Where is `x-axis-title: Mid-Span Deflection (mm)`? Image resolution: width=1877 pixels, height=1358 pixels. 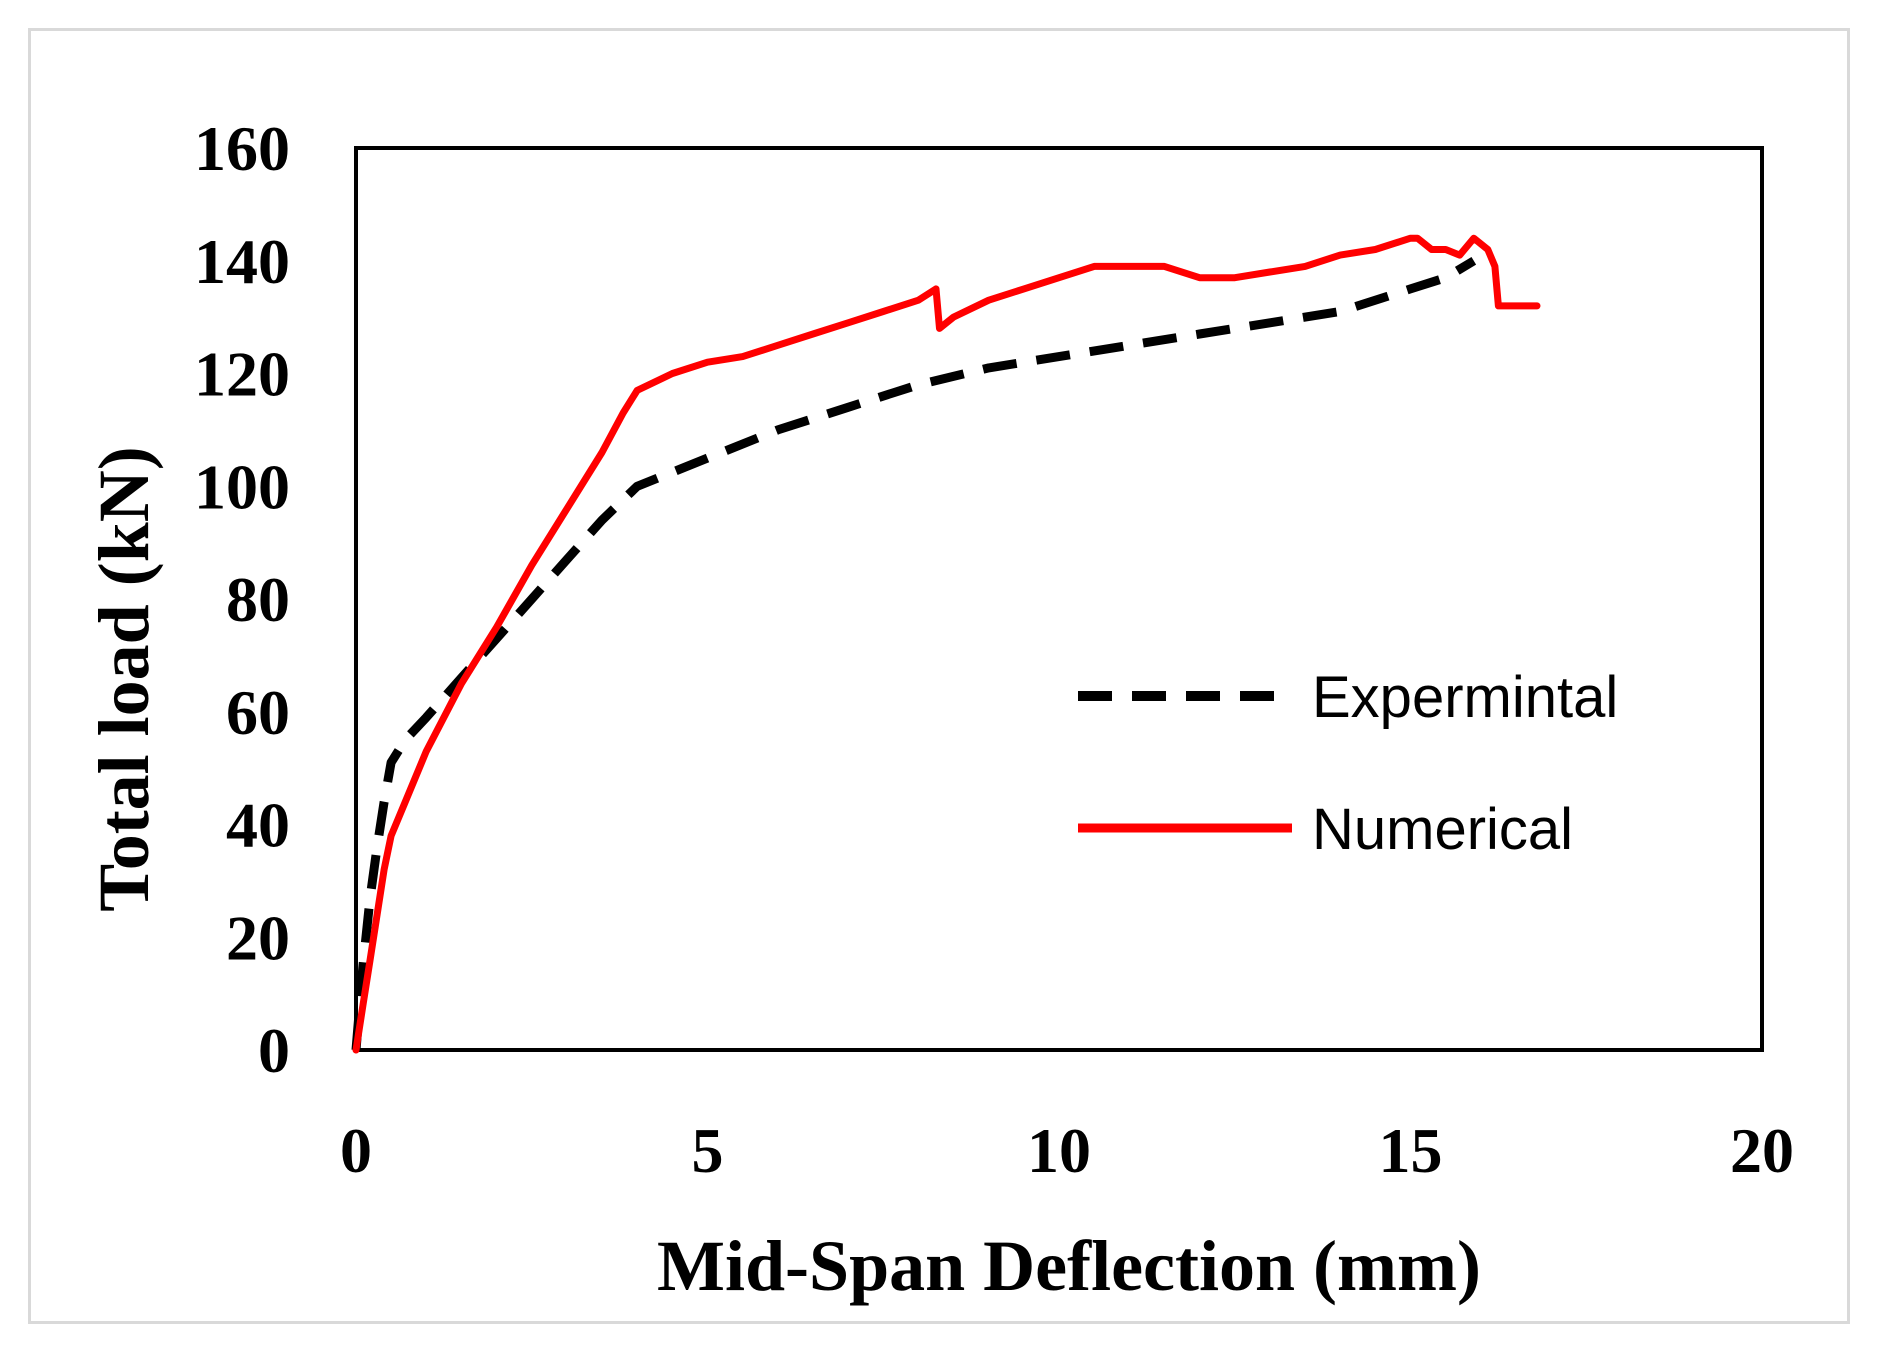
x-axis-title: Mid-Span Deflection (mm) is located at coordinates (1069, 1266).